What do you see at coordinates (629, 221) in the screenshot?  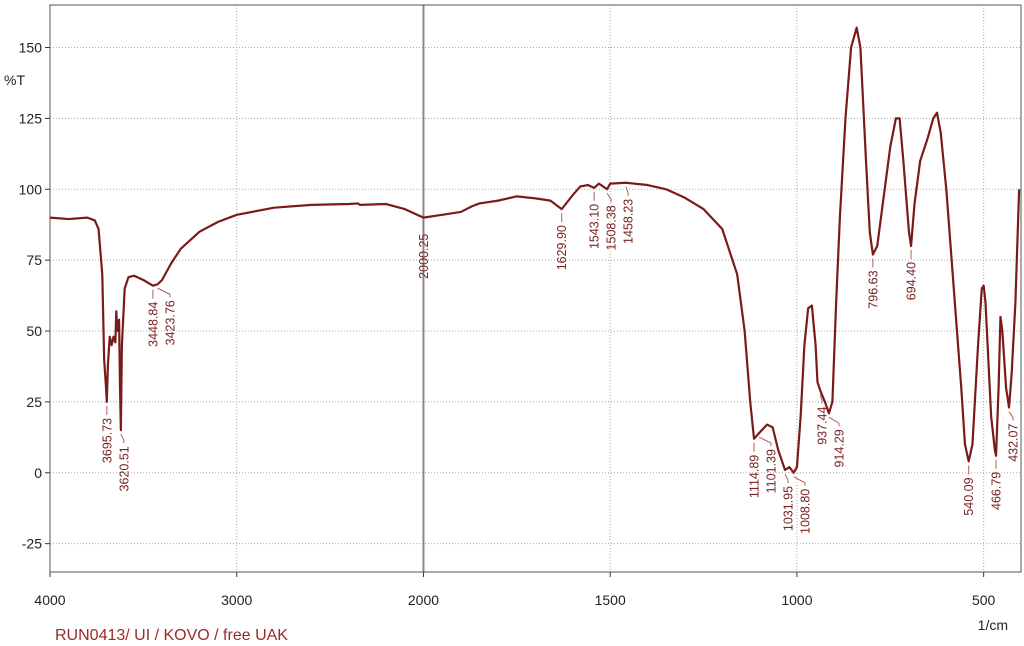 I see `annotation-label: 1458.23` at bounding box center [629, 221].